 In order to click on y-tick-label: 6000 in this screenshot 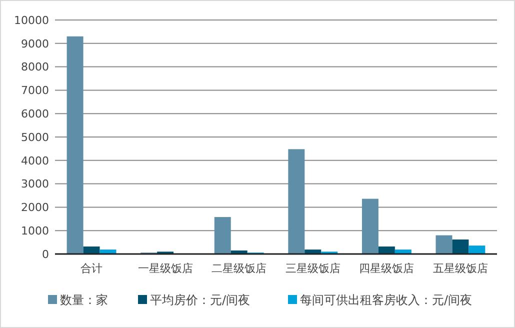, I will do `click(35, 113)`.